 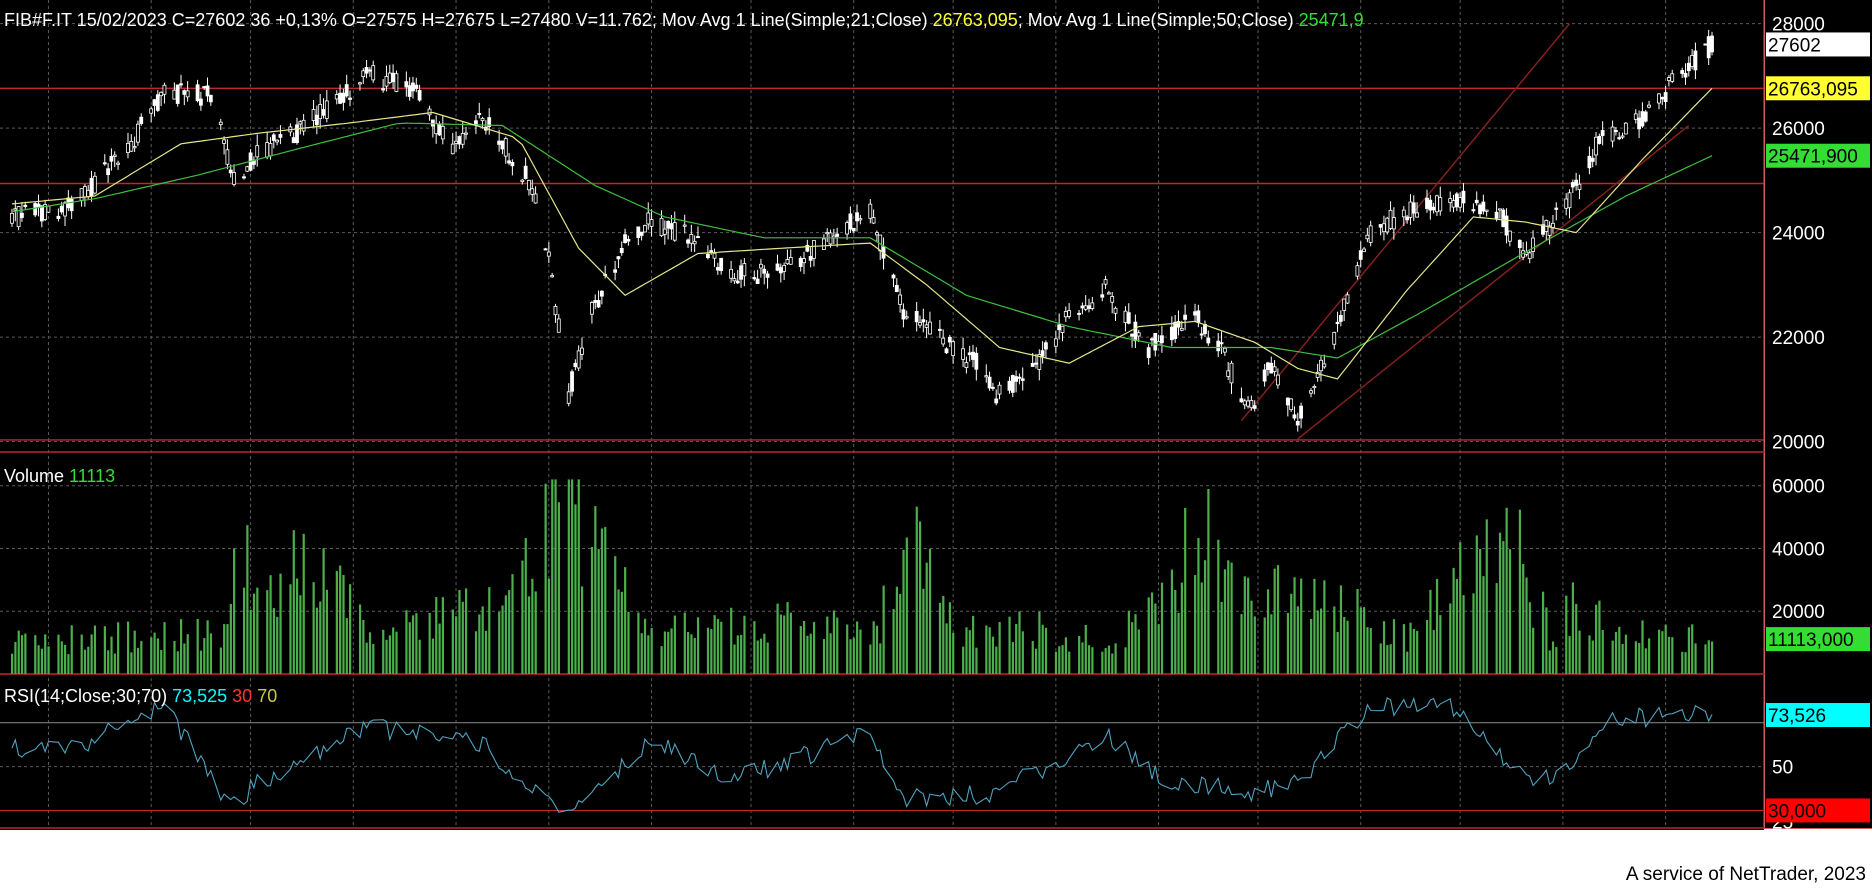 I want to click on x-tick-label: dic, so click(x=302, y=846).